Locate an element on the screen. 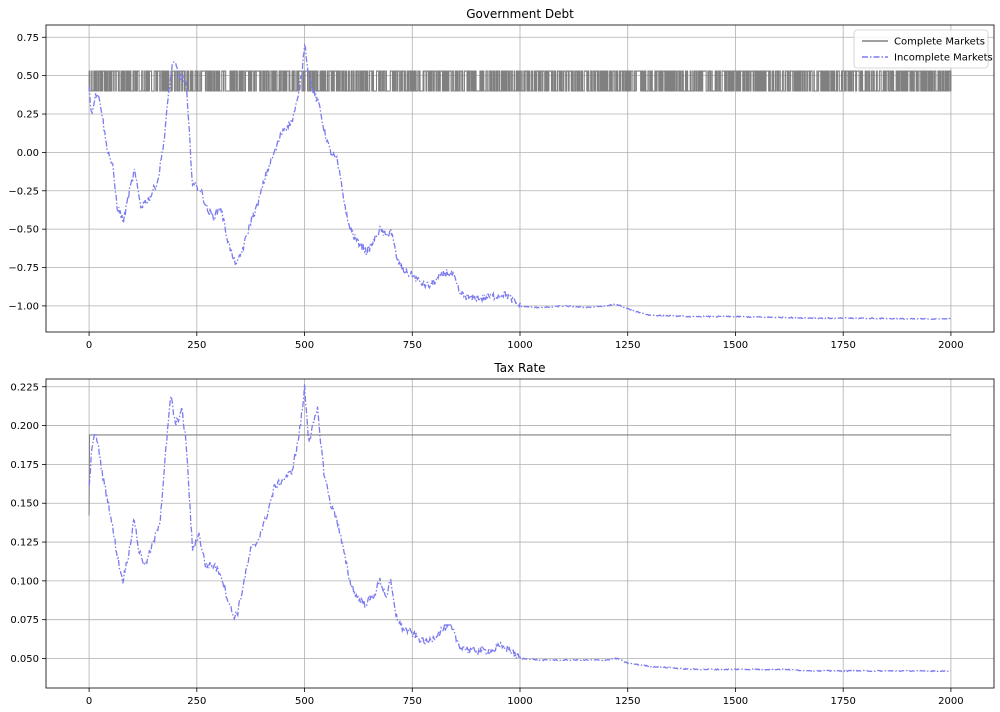 Image resolution: width=1000 pixels, height=712 pixels. y-tick-label: −0.75 is located at coordinates (23, 268).